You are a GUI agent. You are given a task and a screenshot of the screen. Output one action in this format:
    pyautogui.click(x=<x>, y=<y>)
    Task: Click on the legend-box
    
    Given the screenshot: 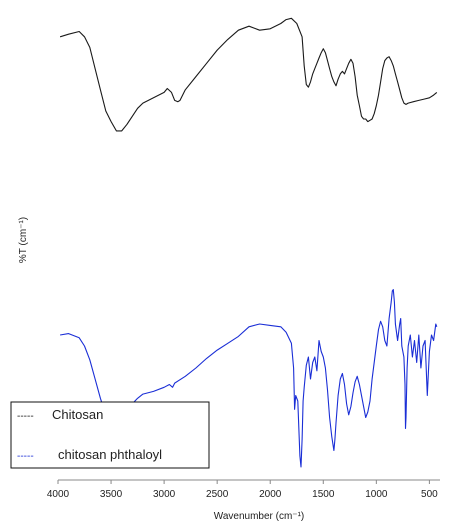 What is the action you would take?
    pyautogui.click(x=110, y=435)
    